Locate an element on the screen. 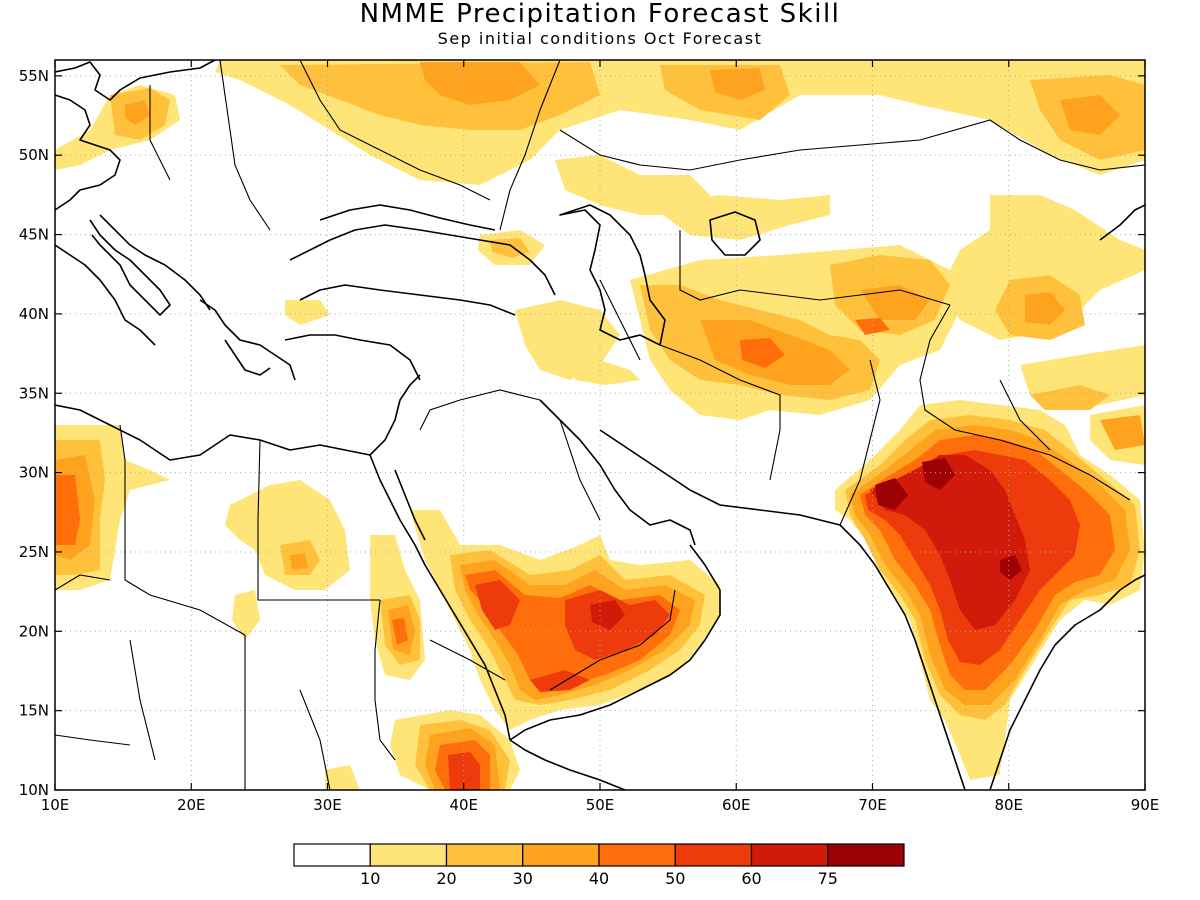  skill-region-kazakhstan is located at coordinates (740, 217).